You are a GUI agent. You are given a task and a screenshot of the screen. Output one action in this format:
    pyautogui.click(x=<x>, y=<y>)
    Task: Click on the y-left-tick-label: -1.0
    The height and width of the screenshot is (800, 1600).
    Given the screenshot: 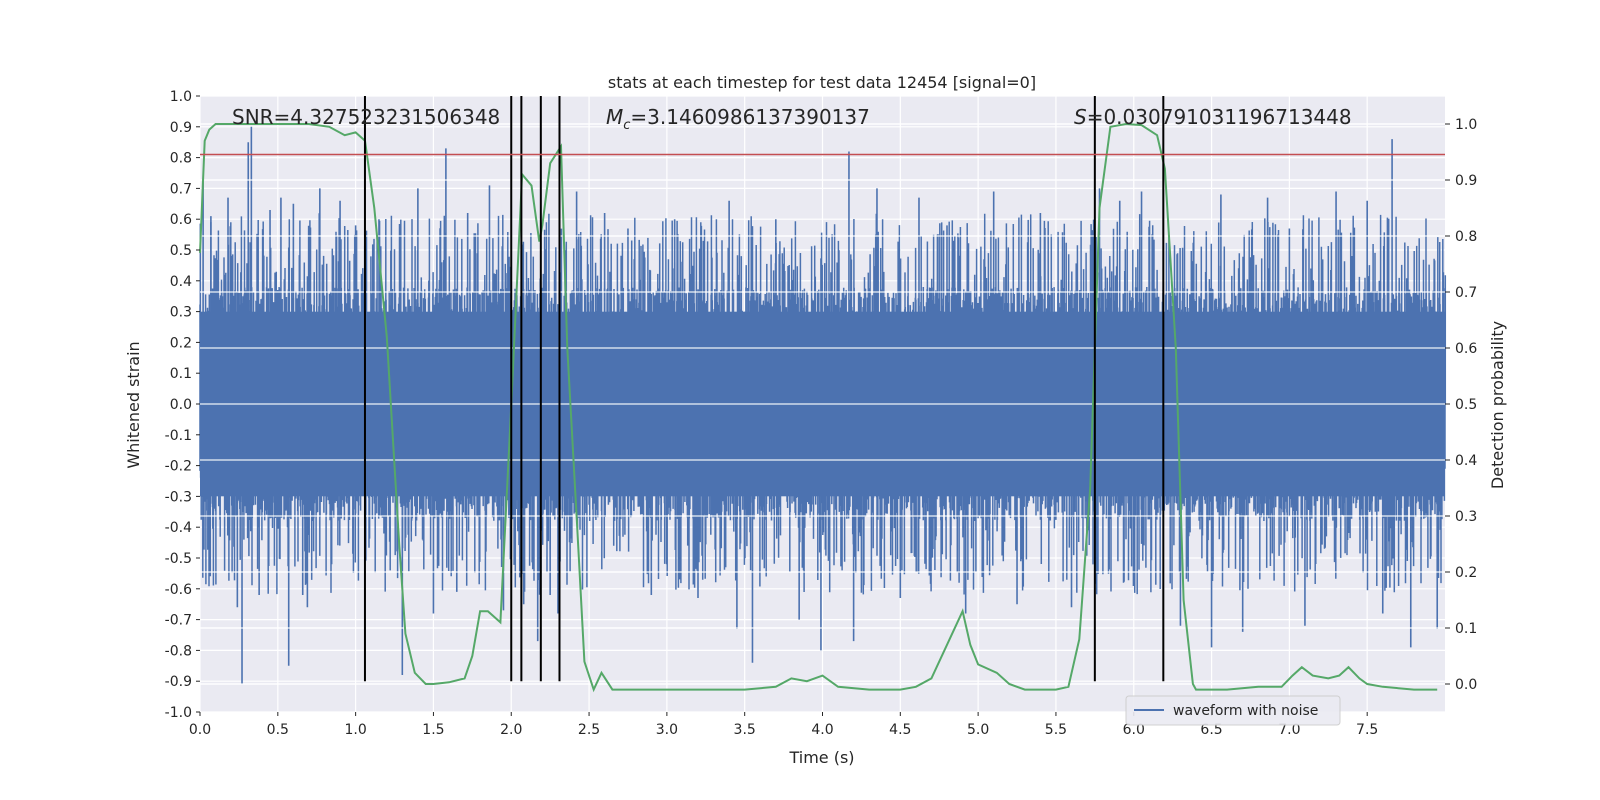 What is the action you would take?
    pyautogui.click(x=178, y=713)
    